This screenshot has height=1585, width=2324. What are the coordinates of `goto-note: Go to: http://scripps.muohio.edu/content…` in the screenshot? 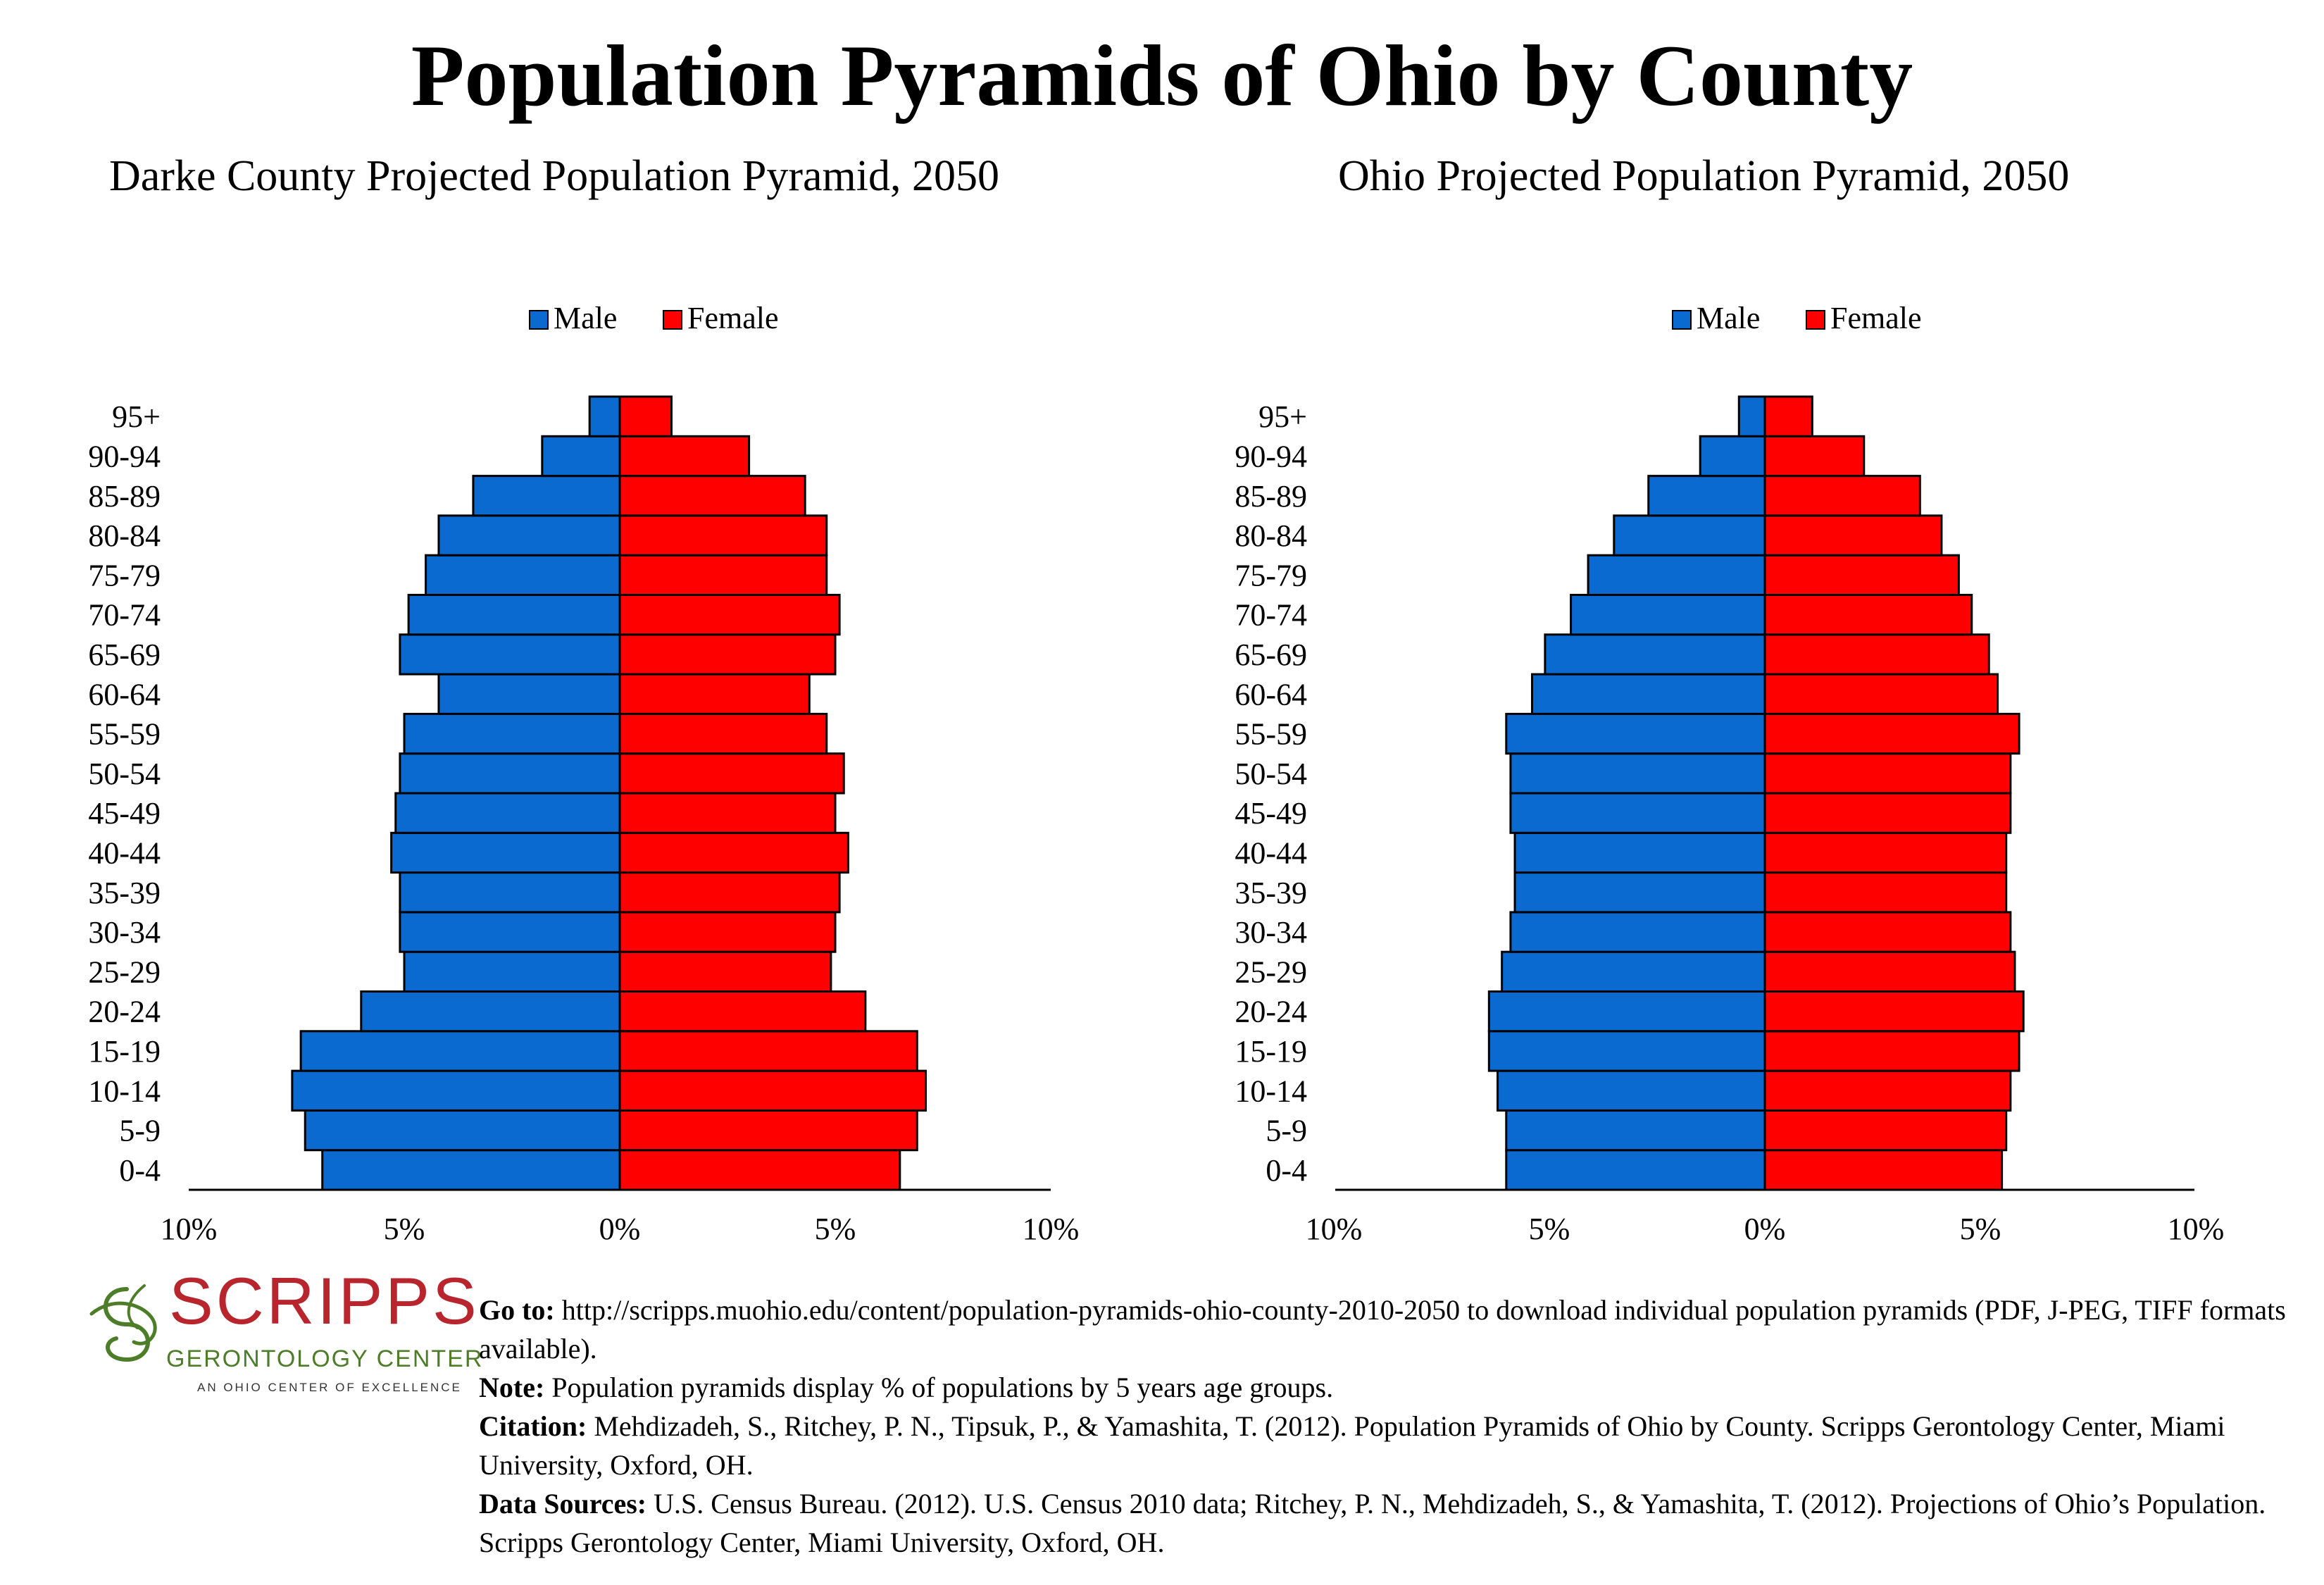 It's located at (1394, 1329).